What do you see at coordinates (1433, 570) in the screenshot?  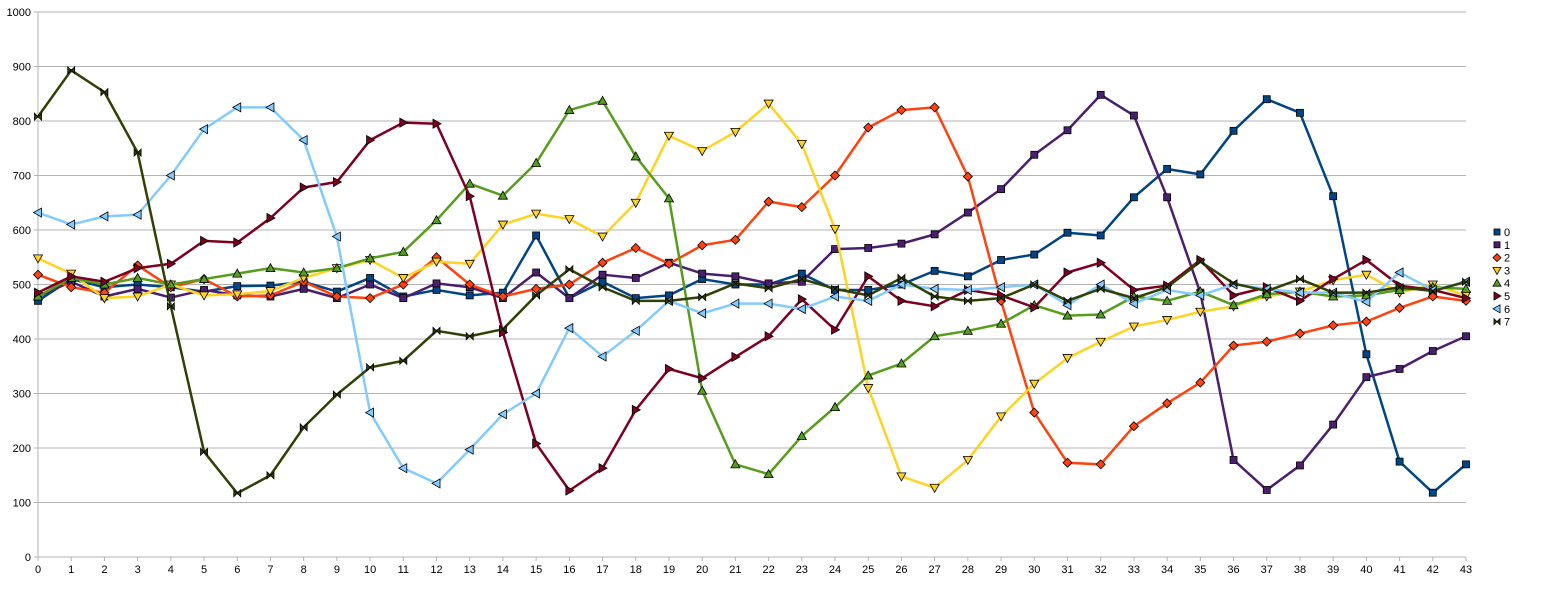 I see `x-tick-label: 42` at bounding box center [1433, 570].